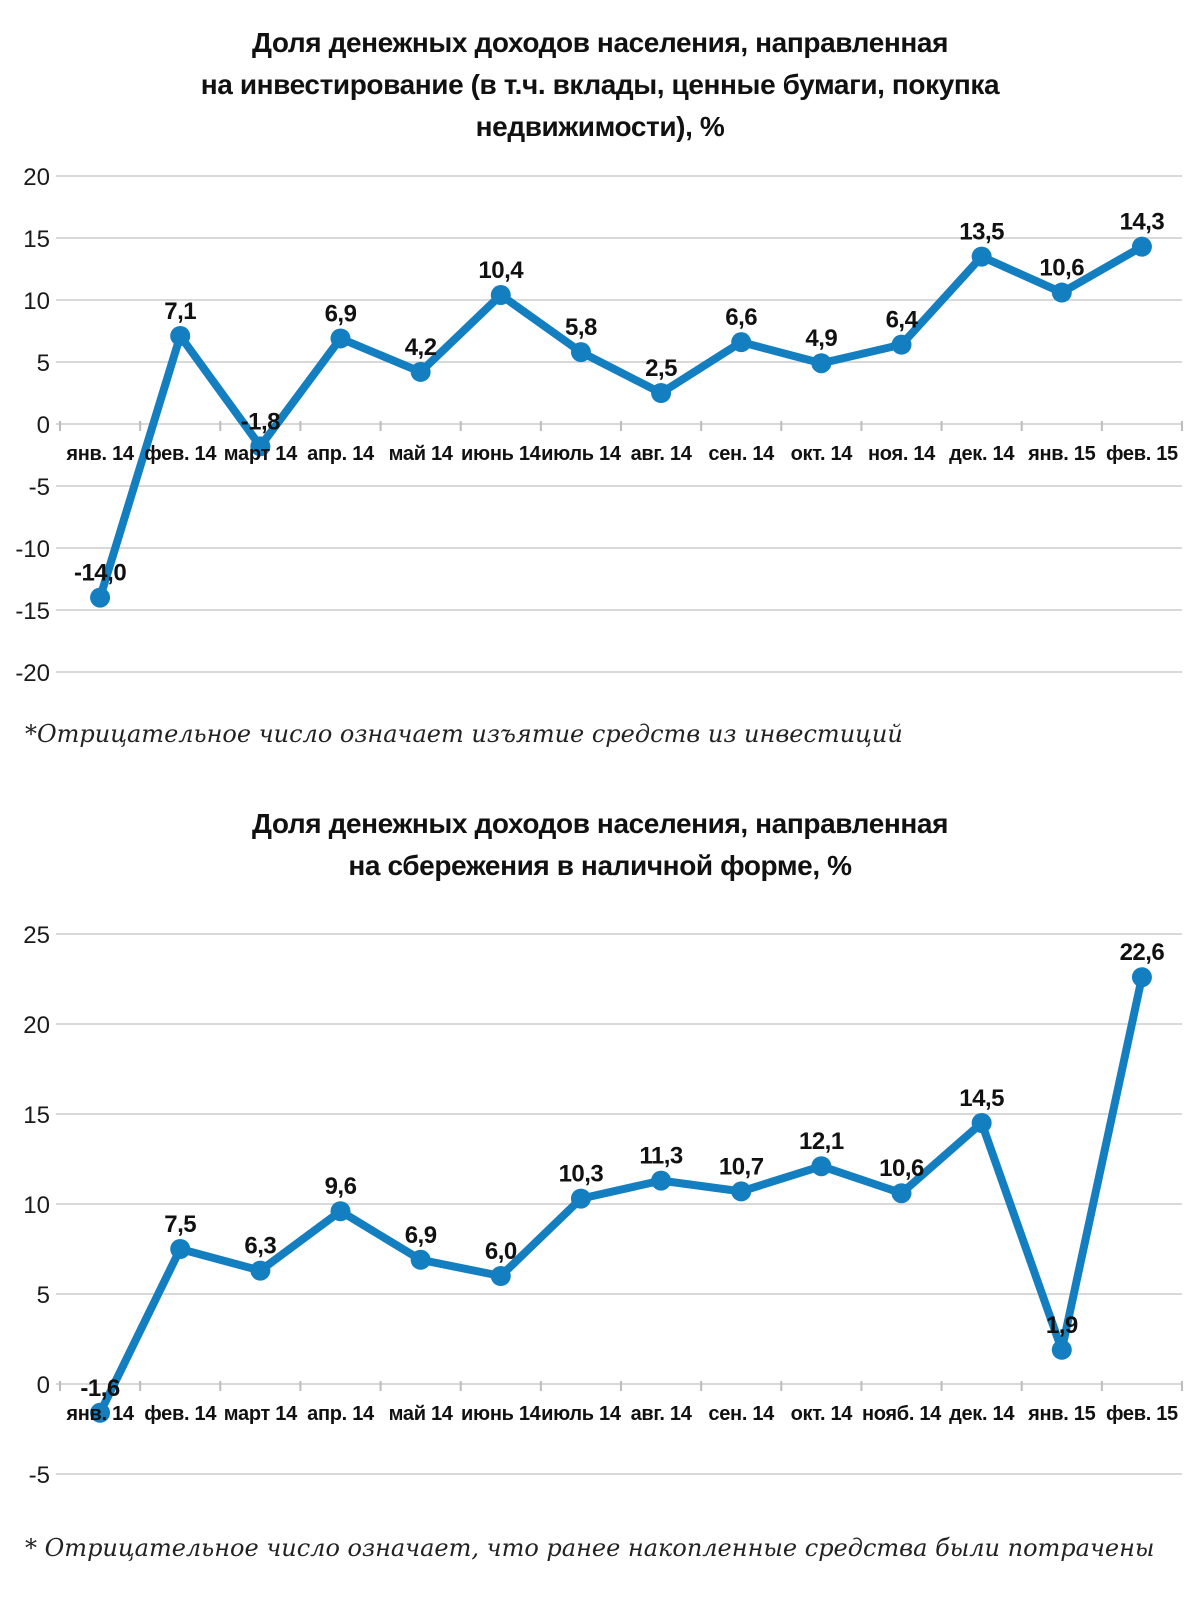 The width and height of the screenshot is (1200, 1597). Describe the element at coordinates (902, 320) in the screenshot. I see `data-point-label: 6,4` at that location.